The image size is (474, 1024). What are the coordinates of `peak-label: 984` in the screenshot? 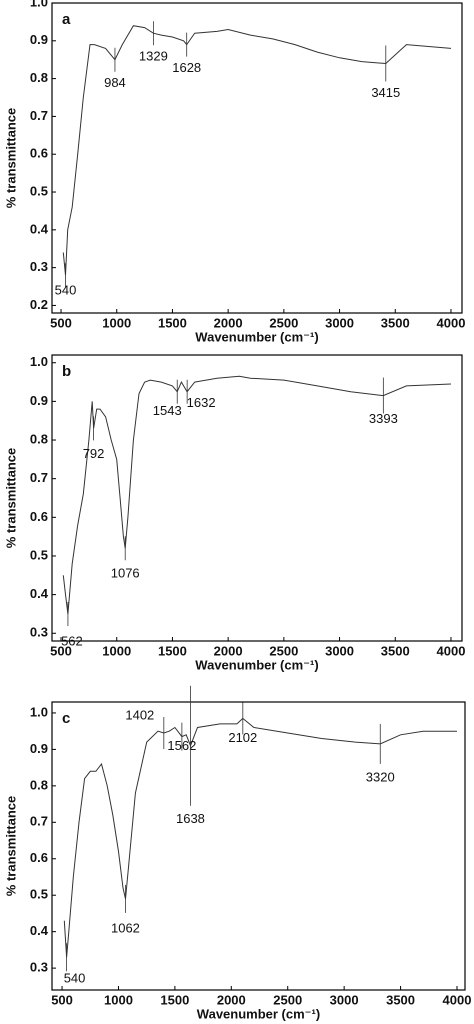 It's located at (115, 82).